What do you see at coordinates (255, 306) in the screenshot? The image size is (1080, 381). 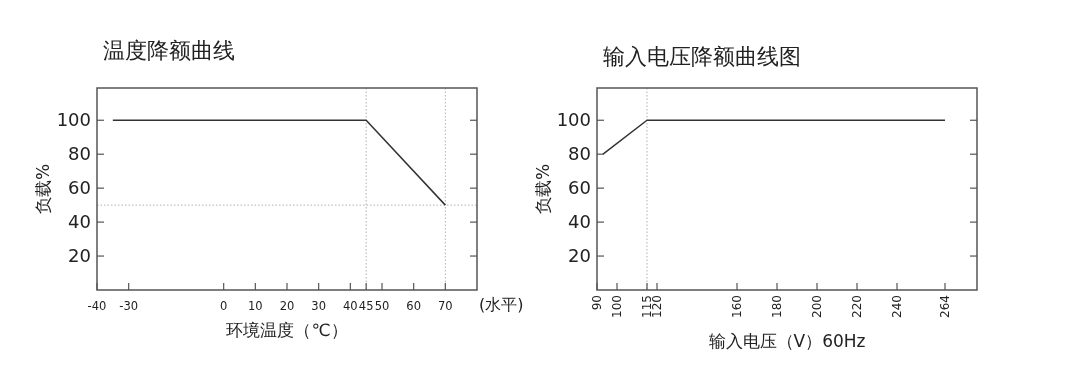 I see `x-tick-label: 10` at bounding box center [255, 306].